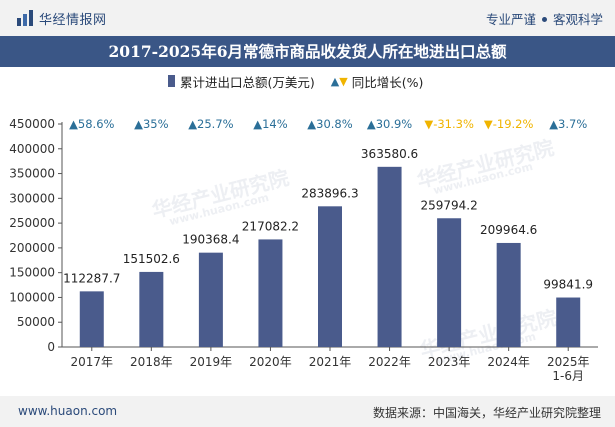 The image size is (615, 427). Describe the element at coordinates (568, 376) in the screenshot. I see `x-tick-label: 1-6月` at that location.